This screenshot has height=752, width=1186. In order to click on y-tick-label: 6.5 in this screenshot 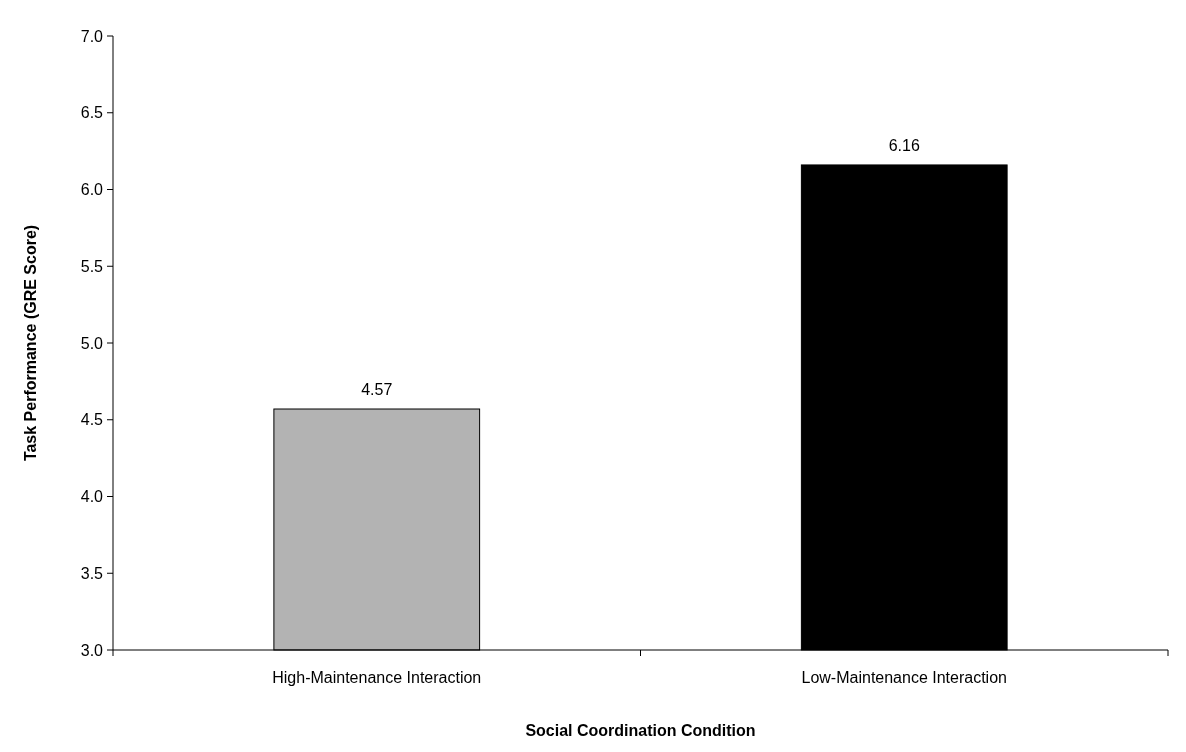, I will do `click(92, 113)`.